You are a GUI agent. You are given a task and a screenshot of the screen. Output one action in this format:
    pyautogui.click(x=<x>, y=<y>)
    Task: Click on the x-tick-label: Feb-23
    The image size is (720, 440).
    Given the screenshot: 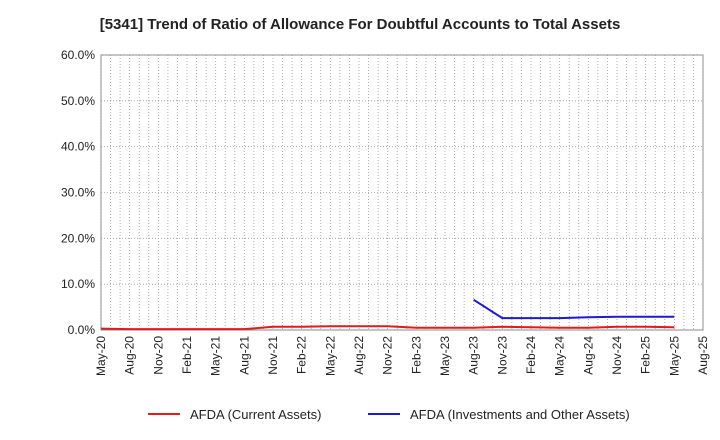 What is the action you would take?
    pyautogui.click(x=416, y=355)
    